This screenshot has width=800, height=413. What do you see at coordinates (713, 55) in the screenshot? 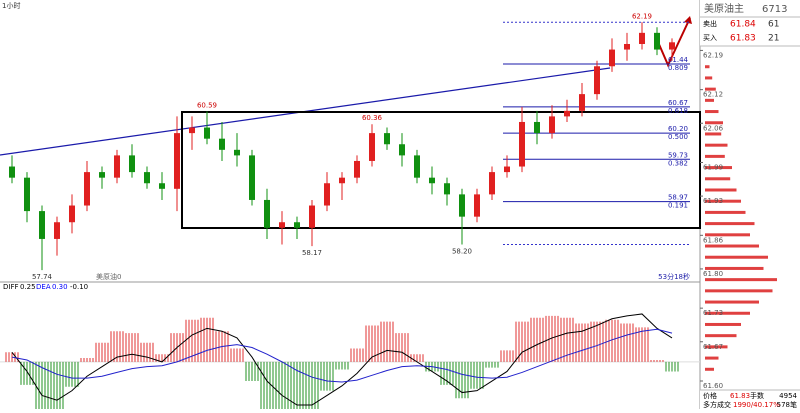
I see `y-tick-label: 62.19` at bounding box center [713, 55].